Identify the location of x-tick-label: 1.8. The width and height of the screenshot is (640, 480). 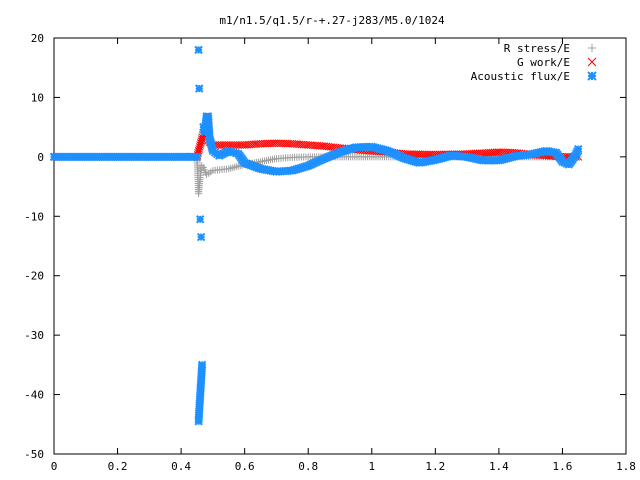
(626, 466).